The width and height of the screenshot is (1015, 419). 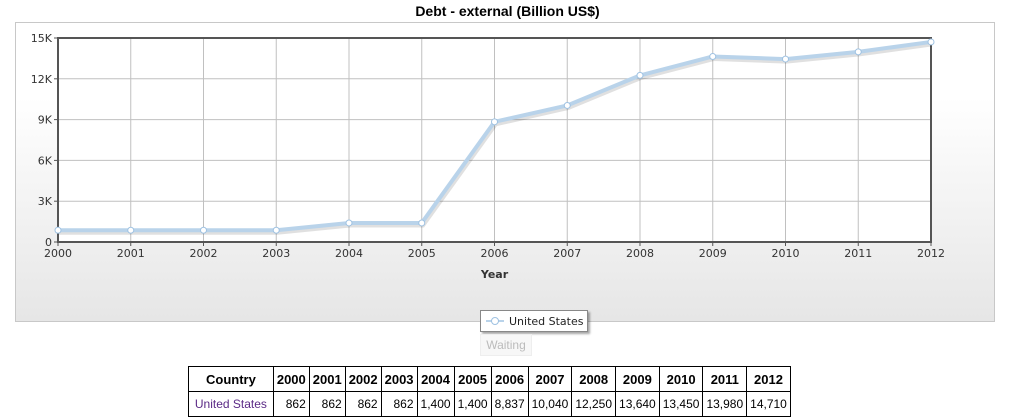 What do you see at coordinates (495, 253) in the screenshot?
I see `x-tick-label: 2006` at bounding box center [495, 253].